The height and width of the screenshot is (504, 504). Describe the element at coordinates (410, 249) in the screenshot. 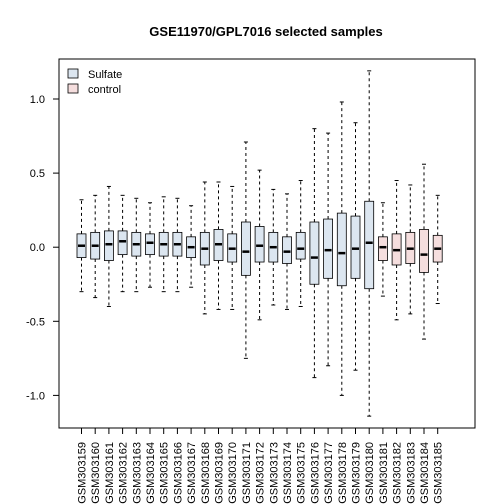

I see `box-GSM303183` at that location.